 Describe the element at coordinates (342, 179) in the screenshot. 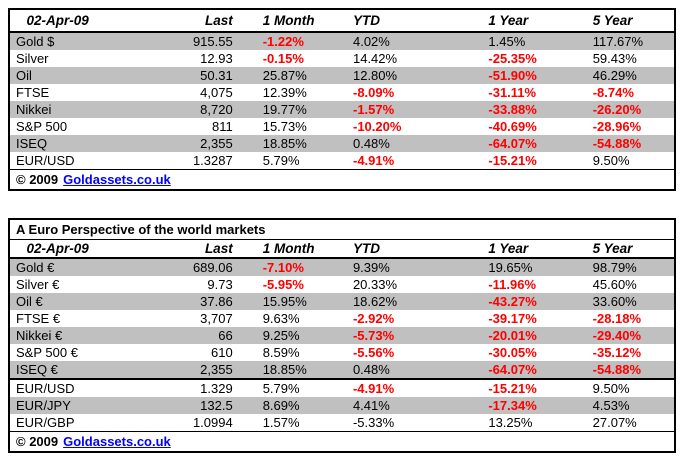

I see `footer-cell: © 2009 Goldassets.co.uk` at that location.